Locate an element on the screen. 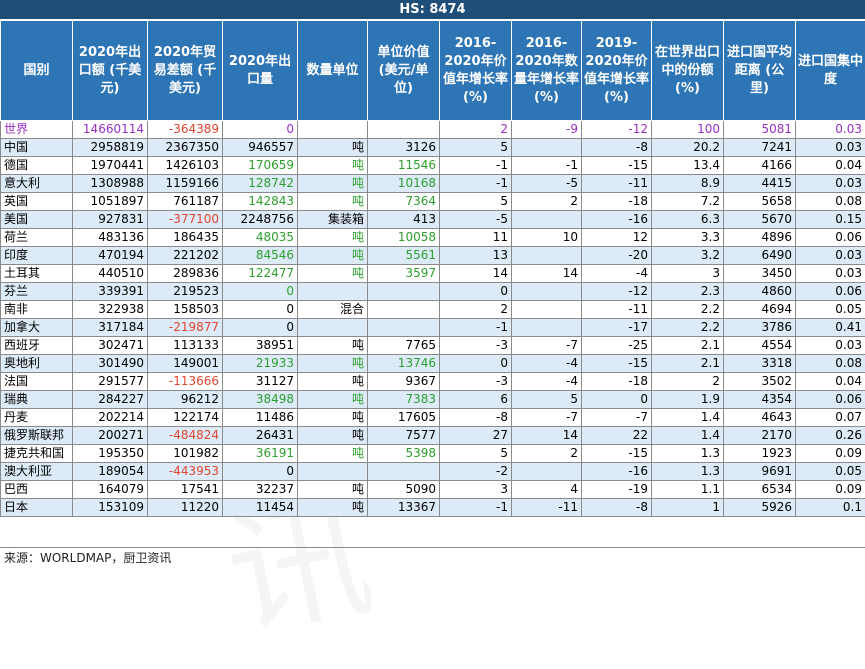 The height and width of the screenshot is (669, 865). world-share-cell: 2.2 is located at coordinates (688, 310).